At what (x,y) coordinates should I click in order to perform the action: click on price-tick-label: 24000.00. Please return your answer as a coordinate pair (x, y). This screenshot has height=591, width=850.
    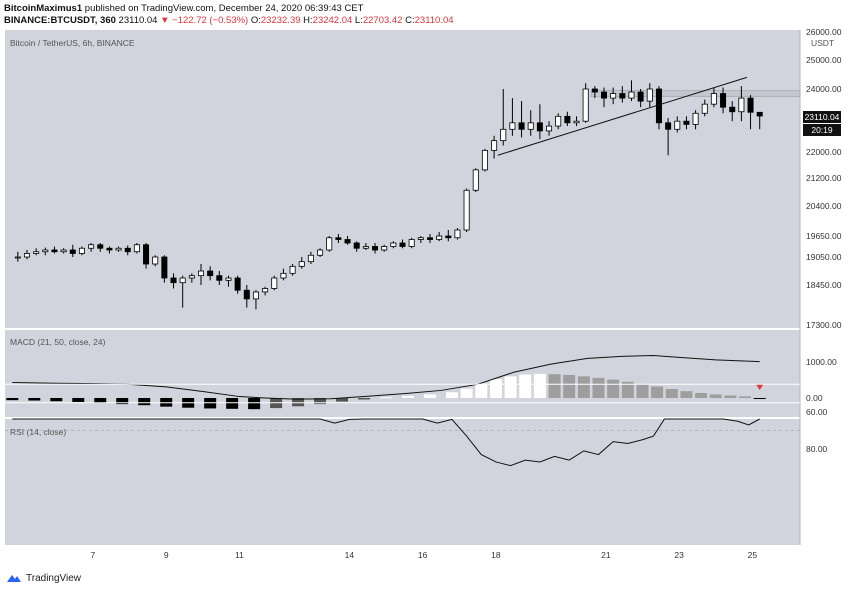
    Looking at the image, I should click on (824, 89).